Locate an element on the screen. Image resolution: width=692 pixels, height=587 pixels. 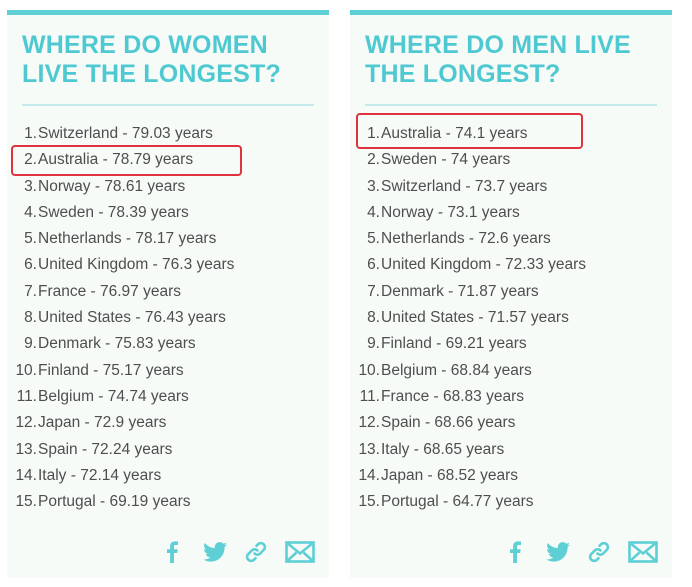
rank-country-value: Finland - 69.21 years is located at coordinates (454, 344).